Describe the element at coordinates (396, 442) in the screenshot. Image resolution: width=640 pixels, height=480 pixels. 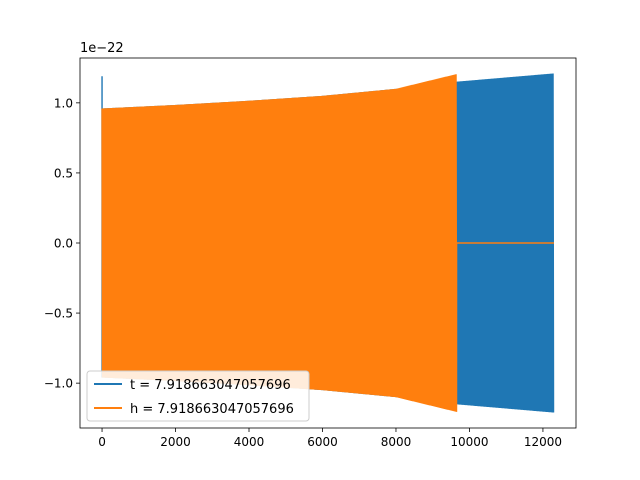
I see `x-tick-label: 8000` at that location.